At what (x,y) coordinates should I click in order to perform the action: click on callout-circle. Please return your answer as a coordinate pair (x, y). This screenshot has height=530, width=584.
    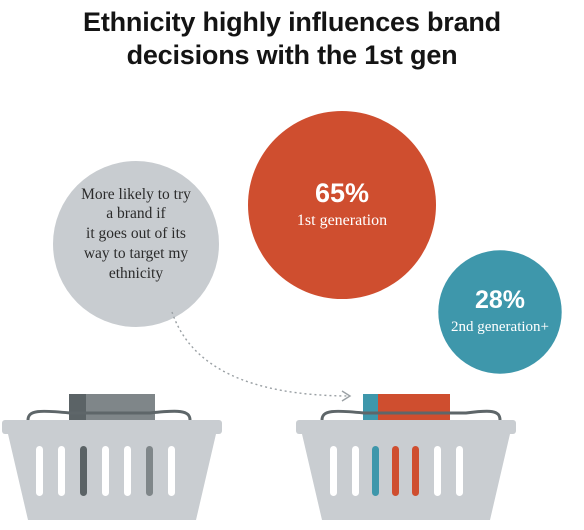
    Looking at the image, I should click on (136, 244).